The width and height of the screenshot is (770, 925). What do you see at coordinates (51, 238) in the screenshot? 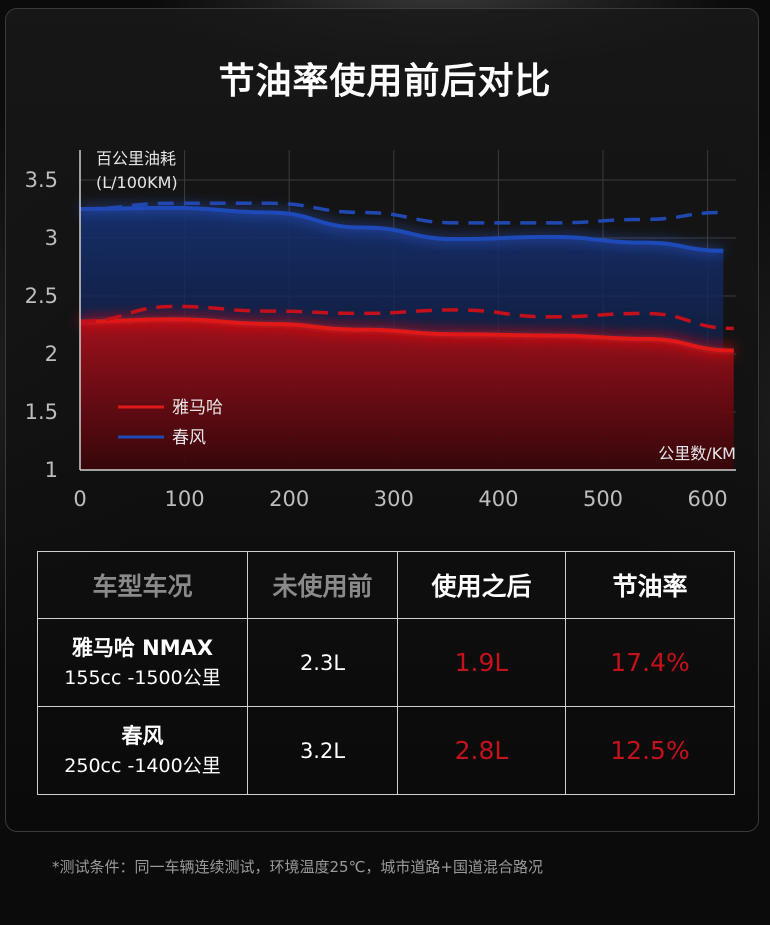
I see `y-tick-label: 3` at bounding box center [51, 238].